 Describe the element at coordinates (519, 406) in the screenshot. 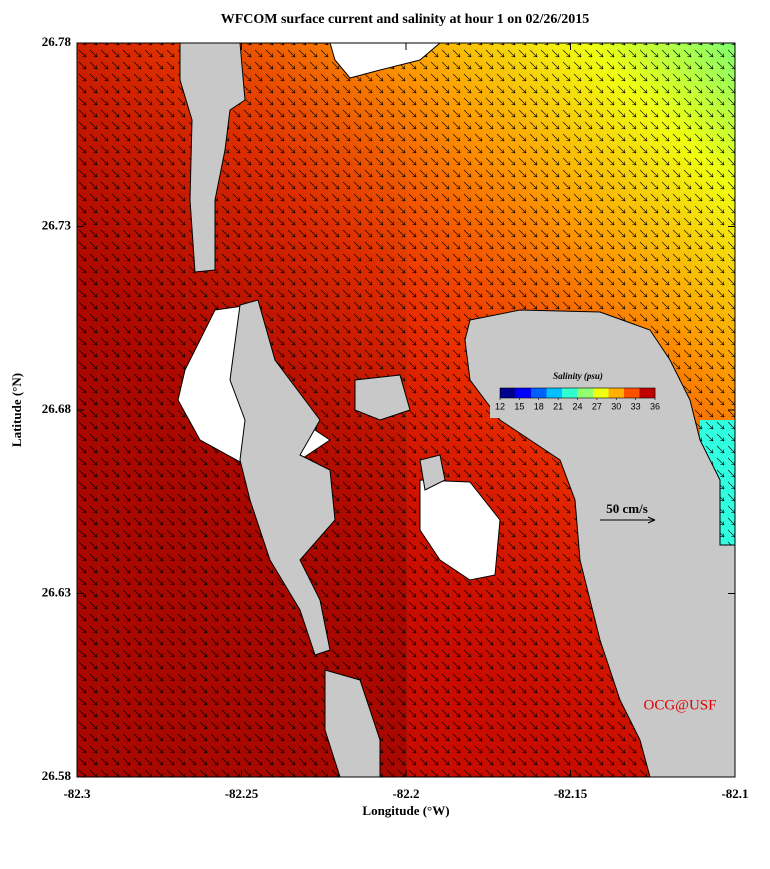

I see `colorbar-tick-label: 15` at that location.